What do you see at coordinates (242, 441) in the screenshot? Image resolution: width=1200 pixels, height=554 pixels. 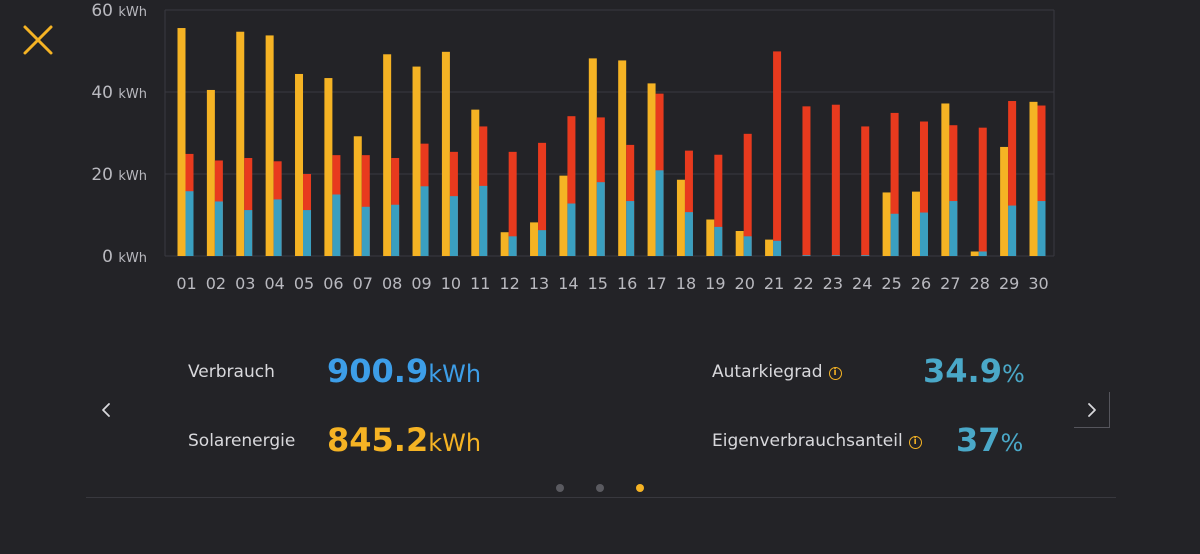 I see `solar-label: Solarenergie` at bounding box center [242, 441].